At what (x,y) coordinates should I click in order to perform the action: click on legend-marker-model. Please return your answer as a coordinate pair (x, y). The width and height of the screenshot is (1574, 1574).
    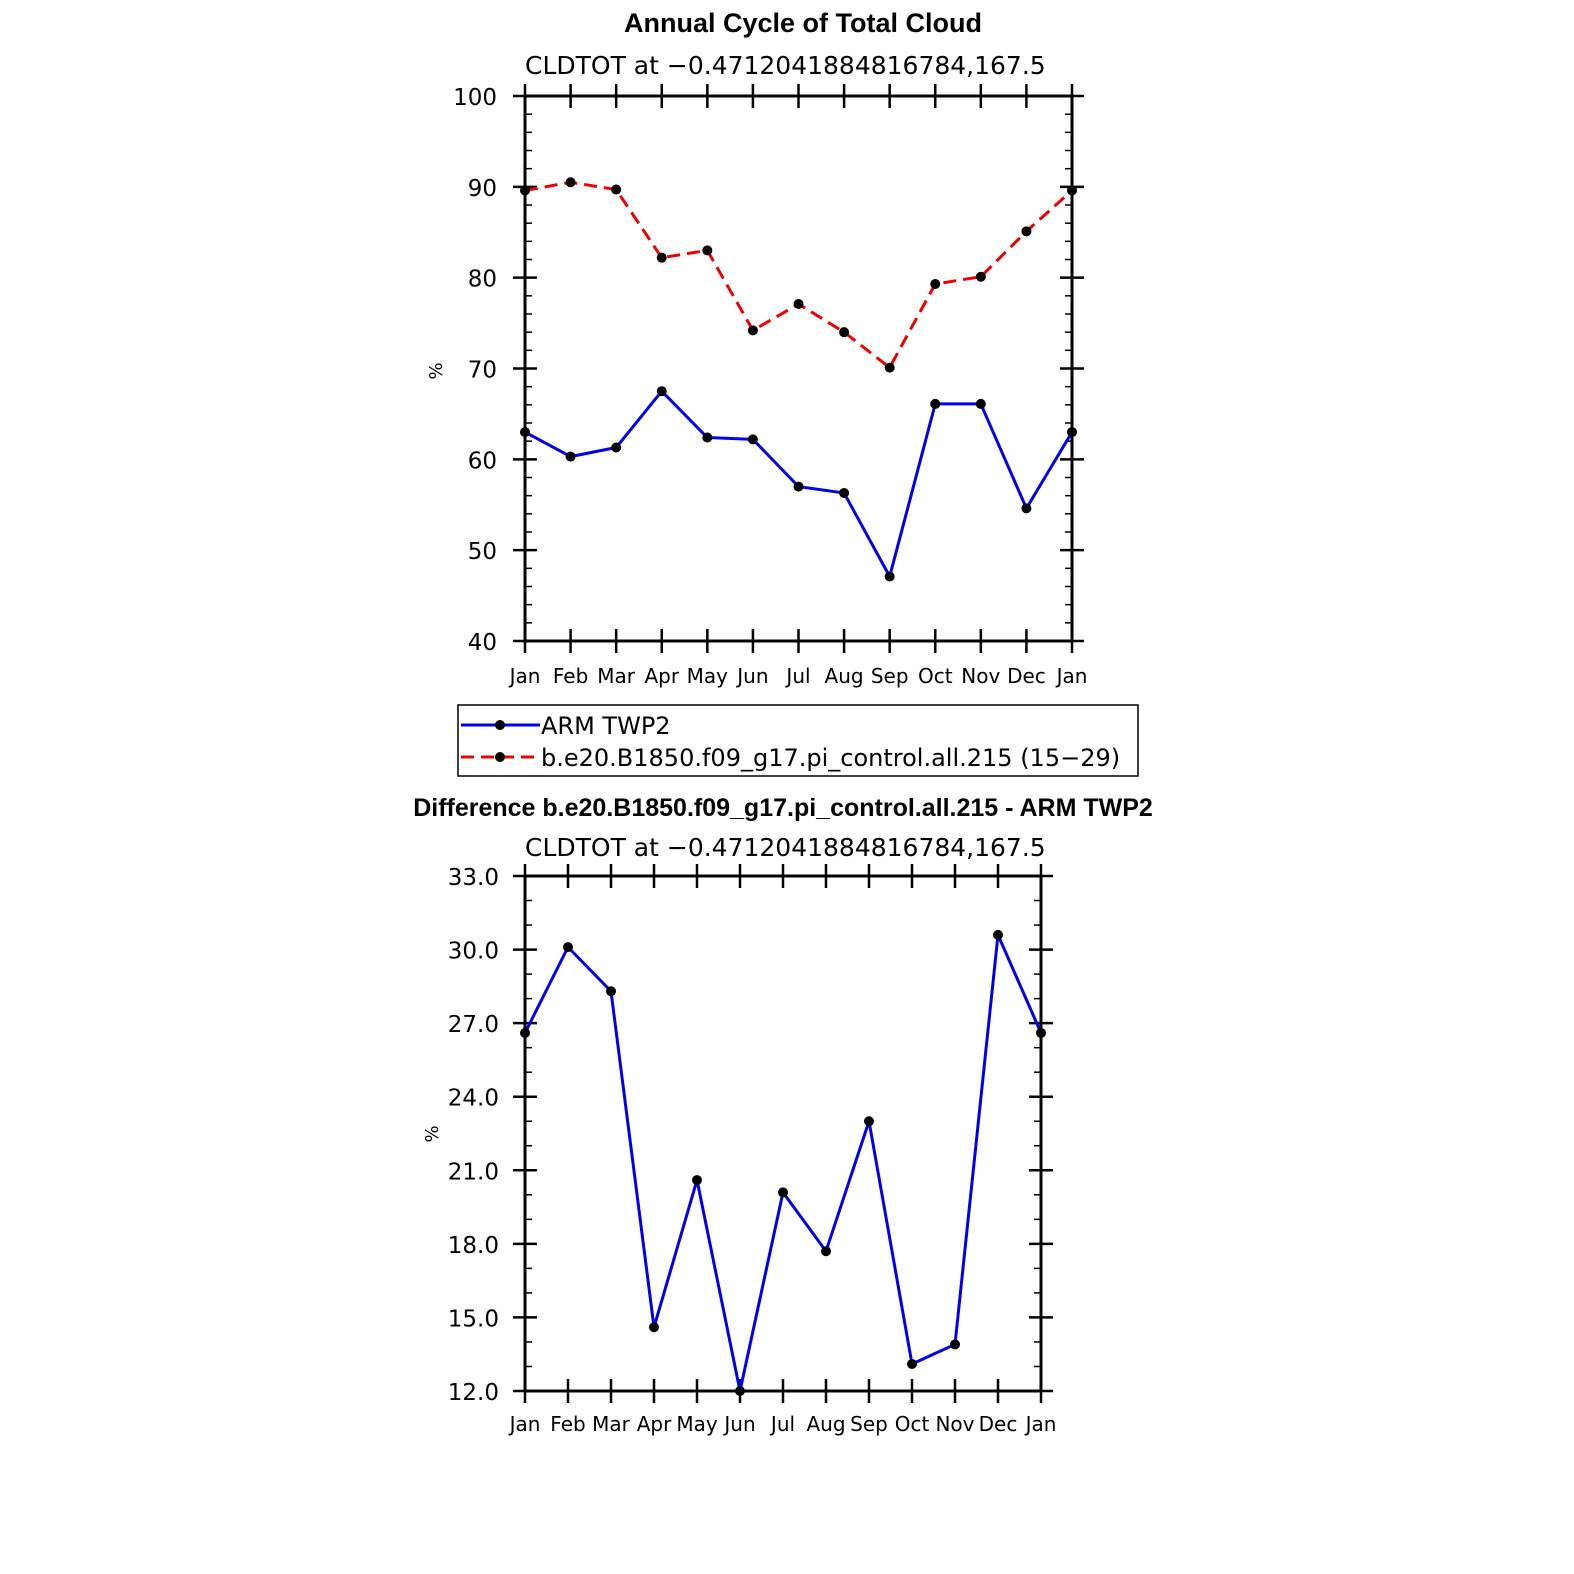
    Looking at the image, I should click on (500, 757).